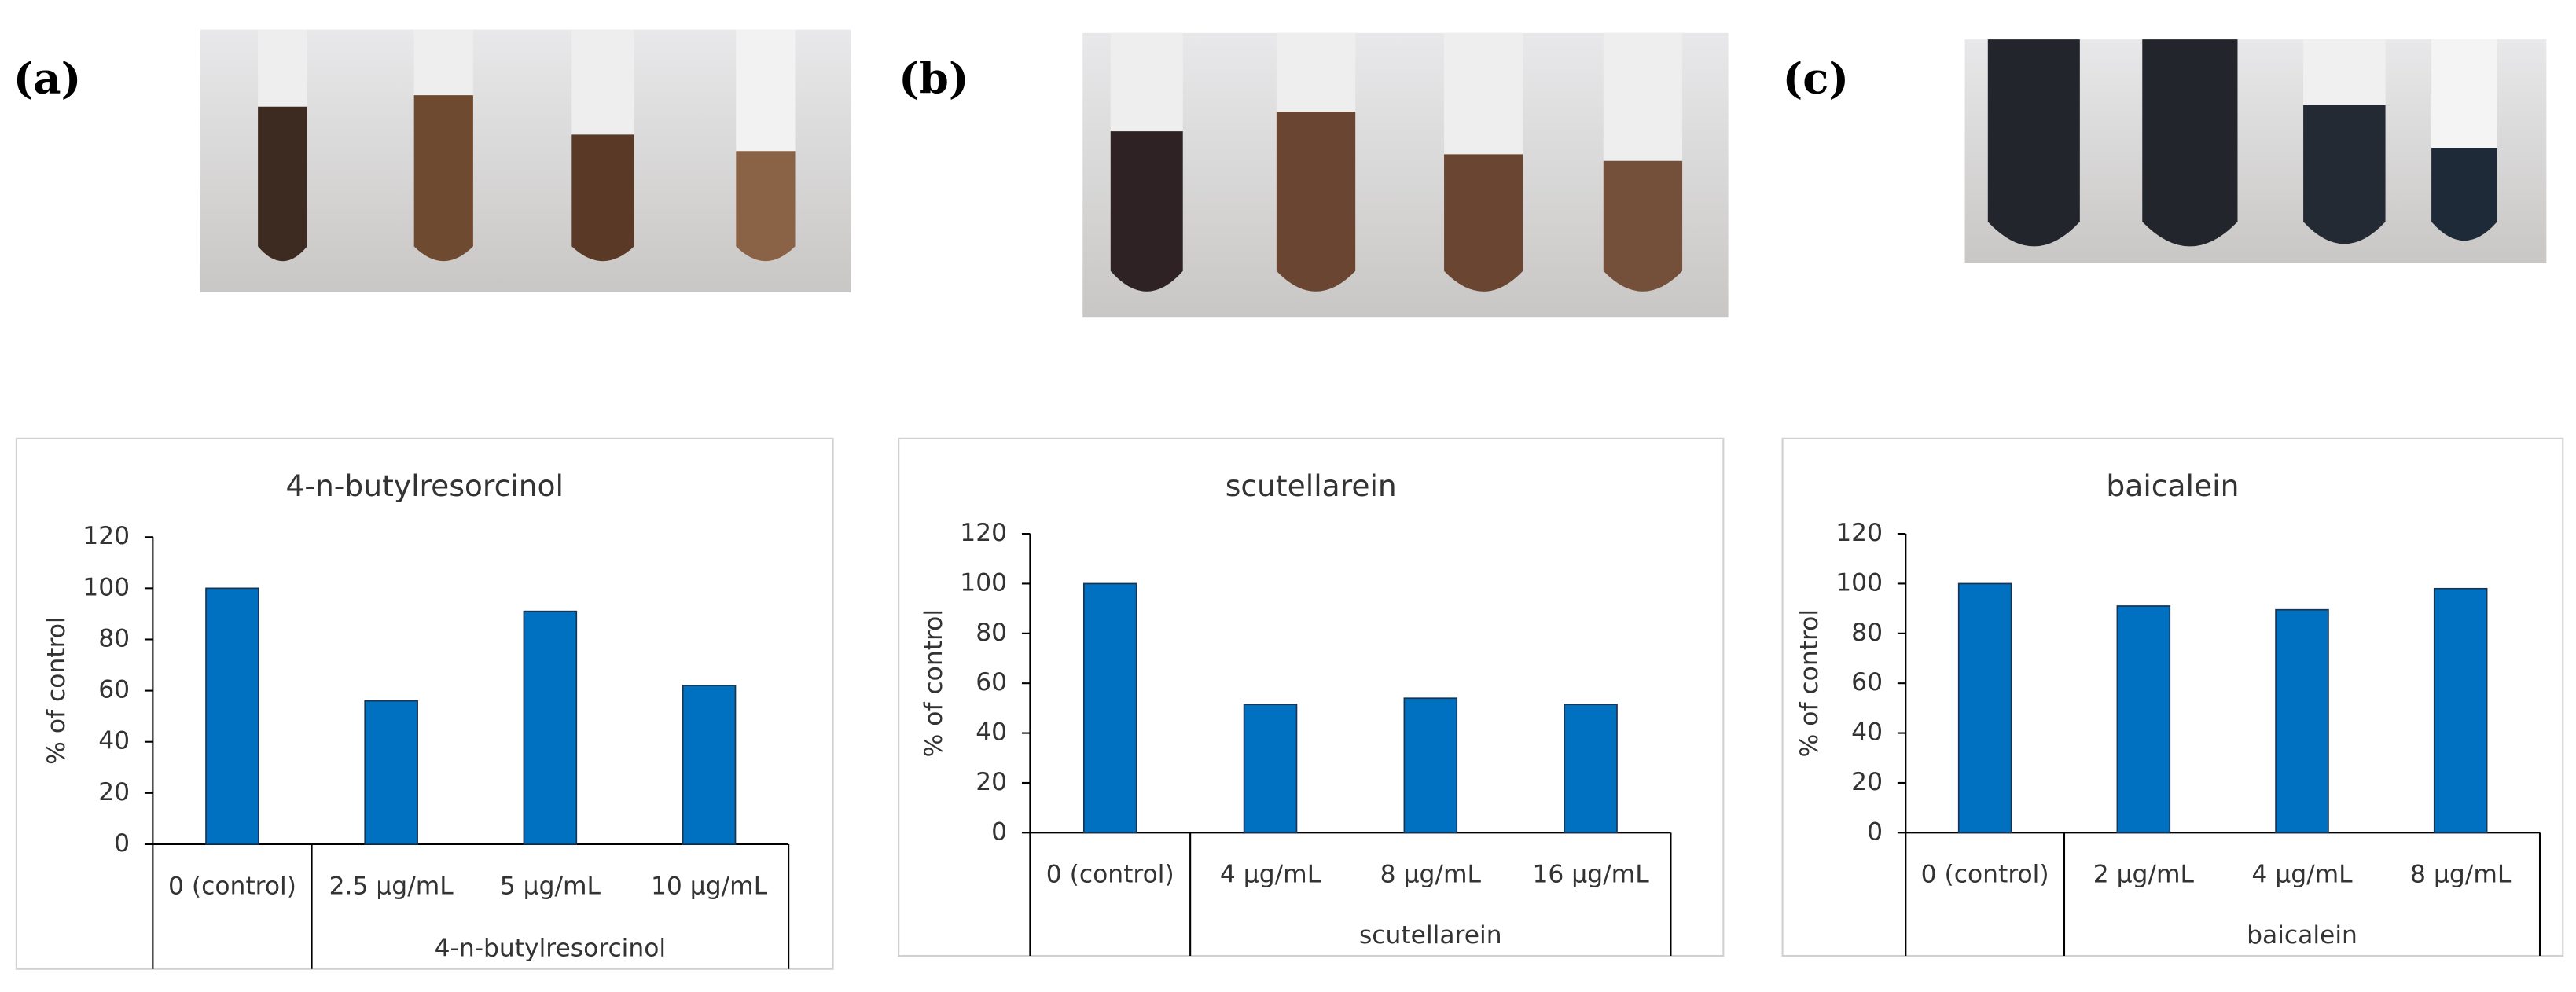 The image size is (2576, 992). Describe the element at coordinates (1816, 78) in the screenshot. I see `panel-label: (c)` at that location.